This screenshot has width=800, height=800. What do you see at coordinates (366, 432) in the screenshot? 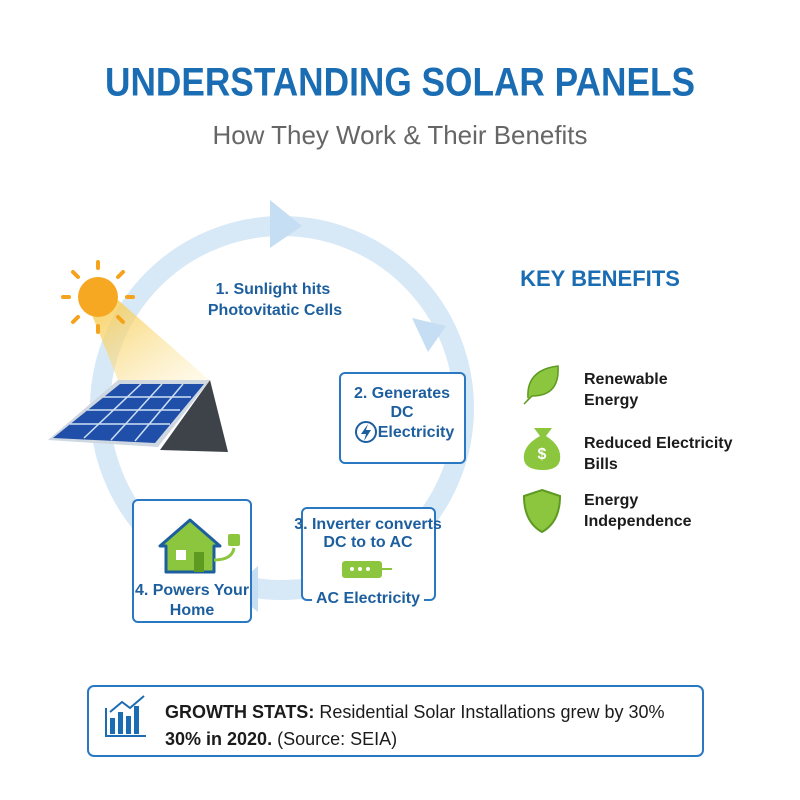
I see `bolt-icon` at bounding box center [366, 432].